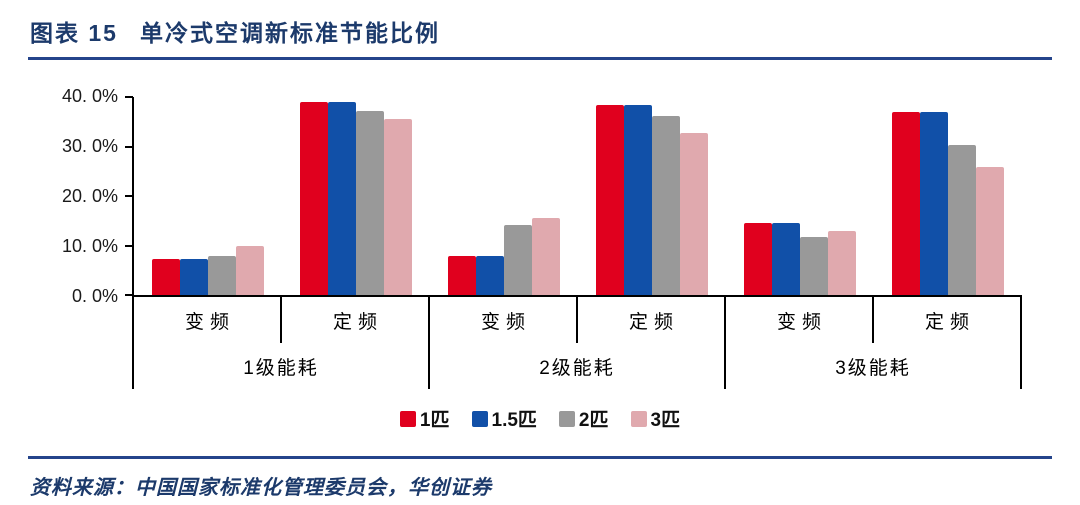  Describe the element at coordinates (540, 29) in the screenshot. I see `figure-title: 图表 15 单冷式空调新标准节能比例` at that location.